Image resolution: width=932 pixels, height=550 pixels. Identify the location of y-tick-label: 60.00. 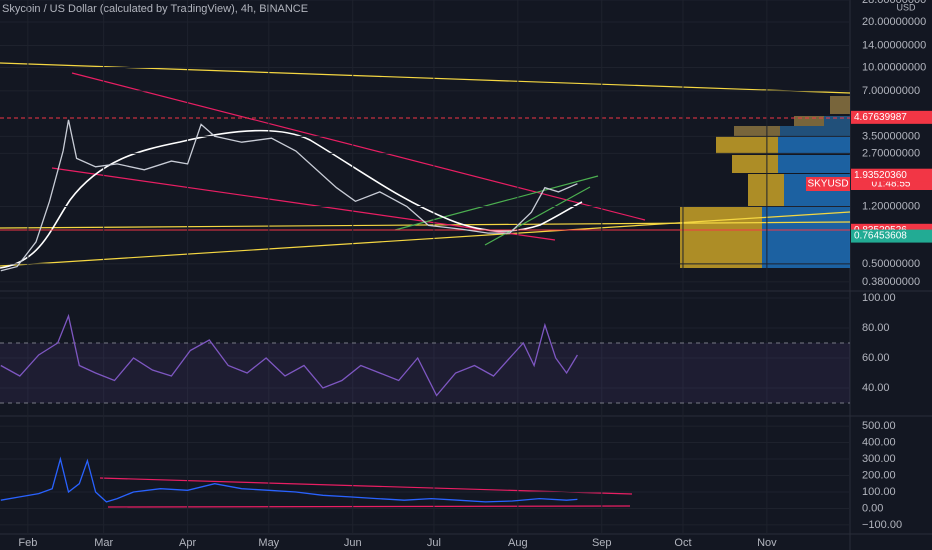
(876, 358).